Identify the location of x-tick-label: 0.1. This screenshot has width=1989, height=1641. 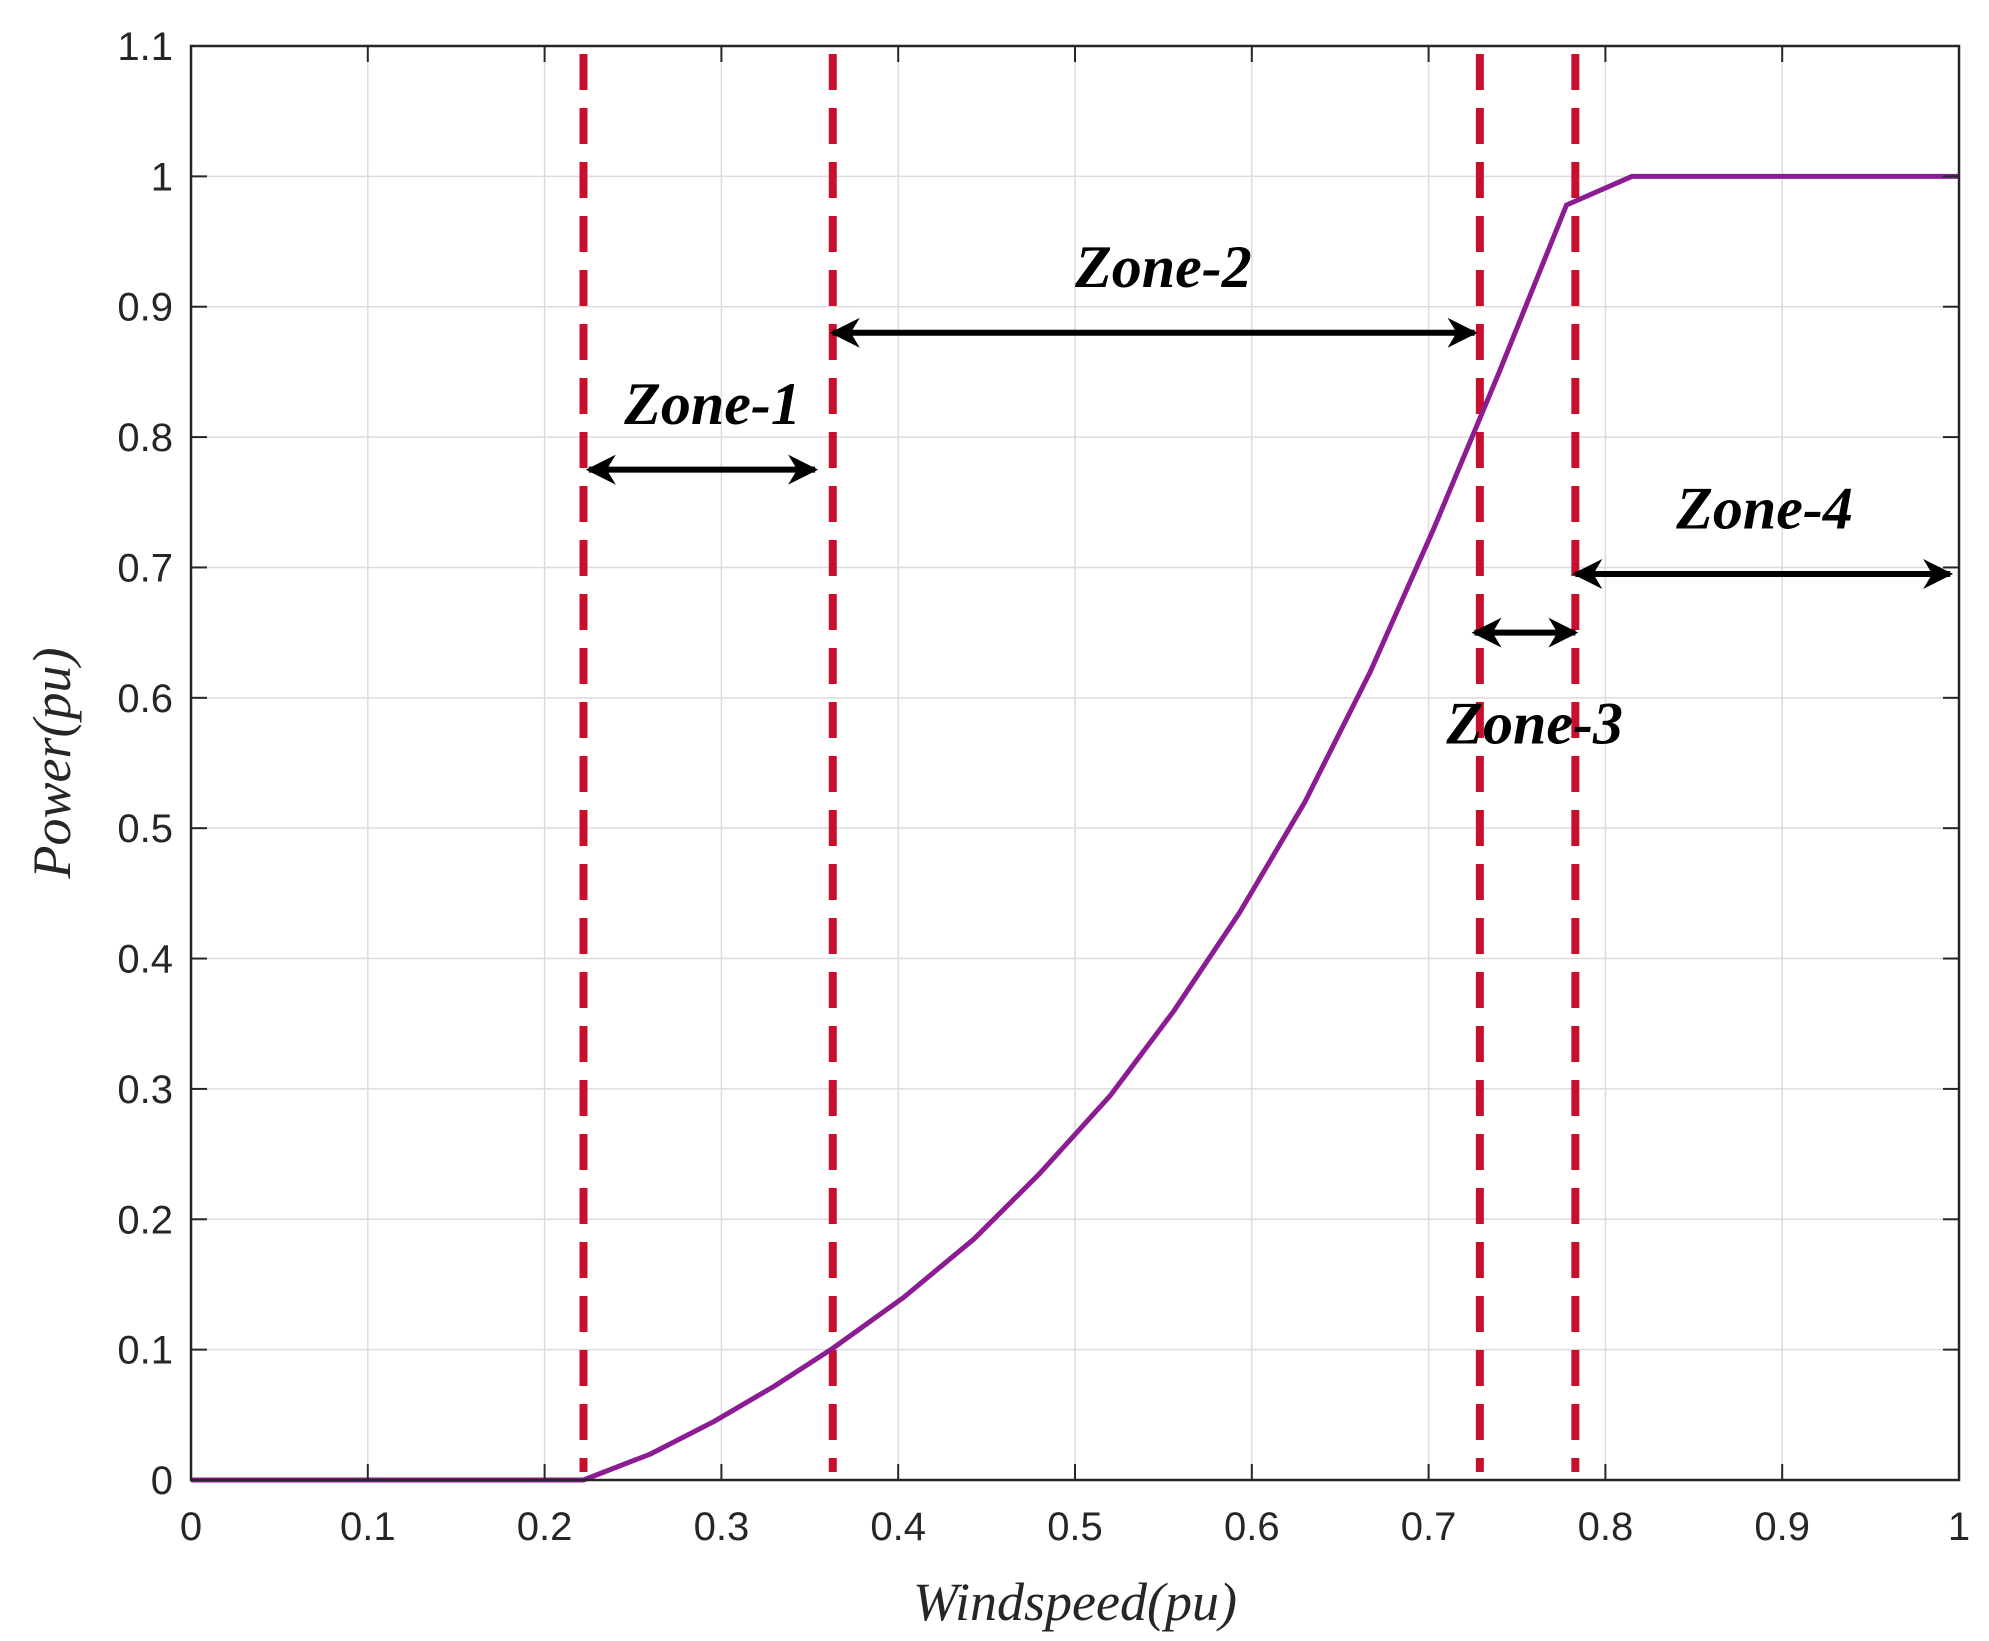
(368, 1527).